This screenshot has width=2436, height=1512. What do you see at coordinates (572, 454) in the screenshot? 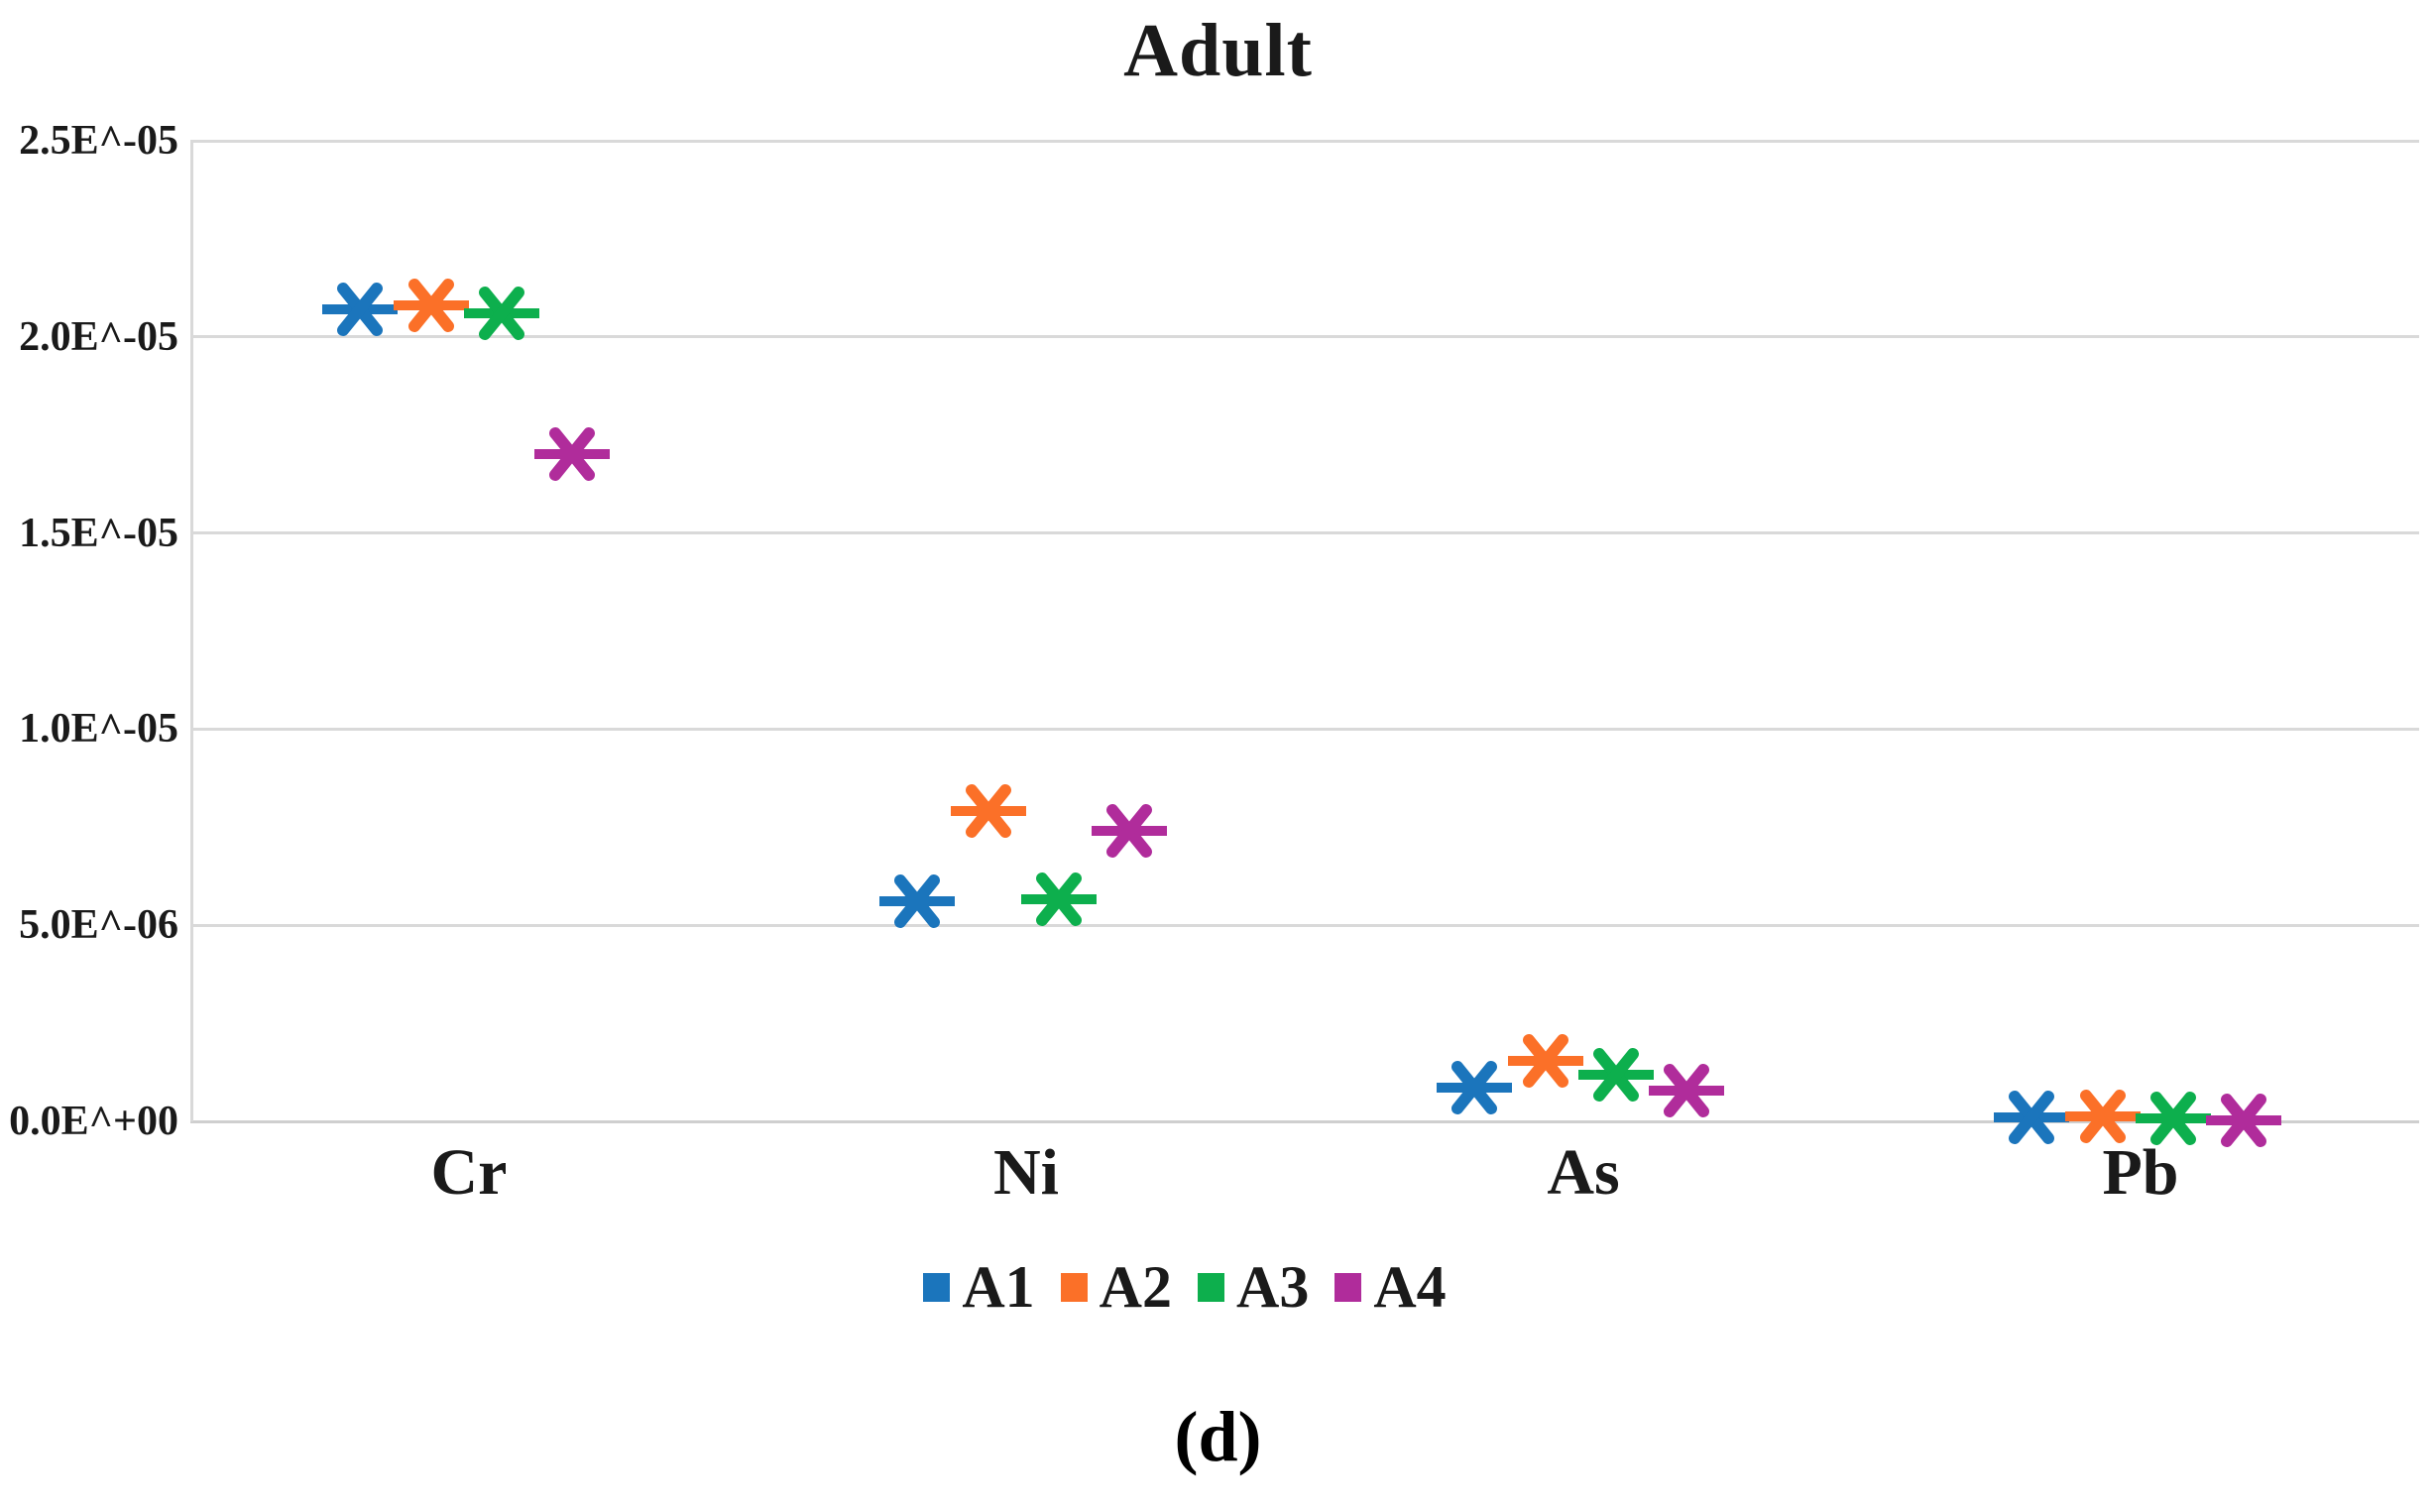
I see `data-point-marker-a4-cr` at bounding box center [572, 454].